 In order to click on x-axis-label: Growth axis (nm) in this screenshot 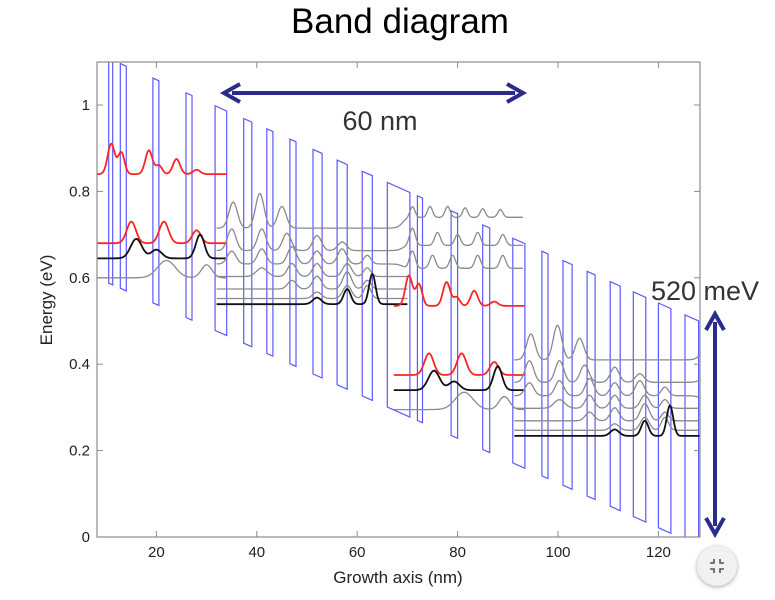, I will do `click(397, 577)`.